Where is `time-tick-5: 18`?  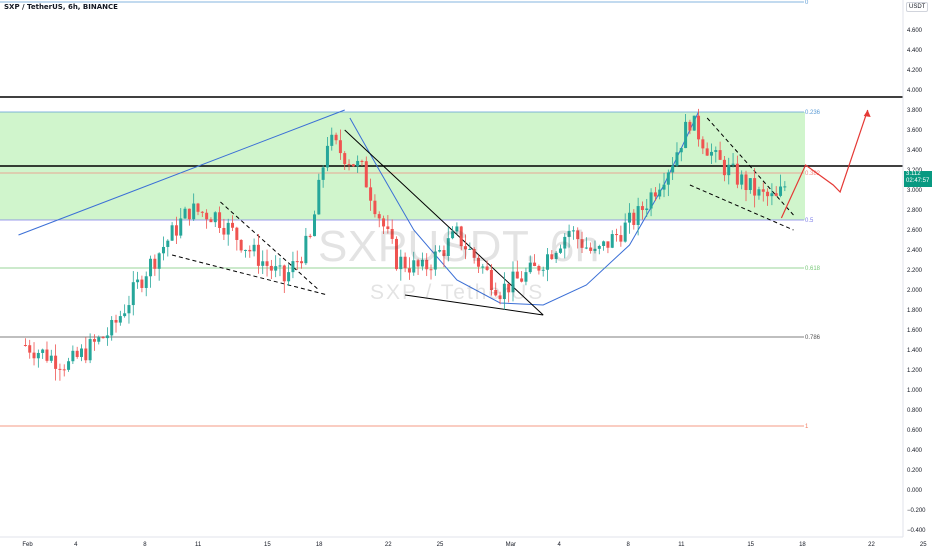 time-tick-5: 18 is located at coordinates (319, 545).